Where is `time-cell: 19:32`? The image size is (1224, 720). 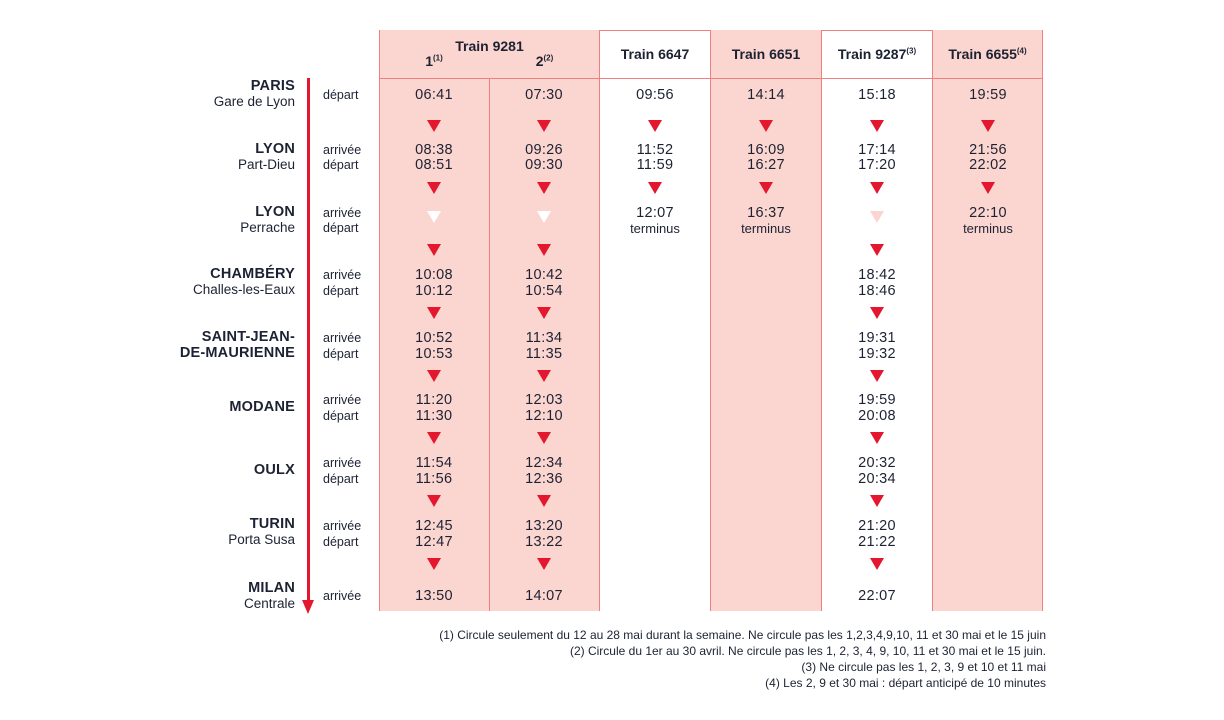
time-cell: 19:32 is located at coordinates (877, 354).